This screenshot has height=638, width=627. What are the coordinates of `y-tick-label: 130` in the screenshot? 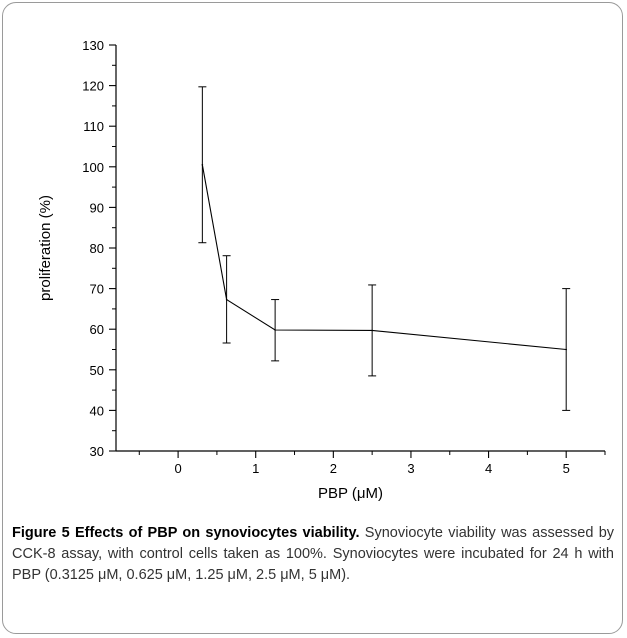 It's located at (93, 45).